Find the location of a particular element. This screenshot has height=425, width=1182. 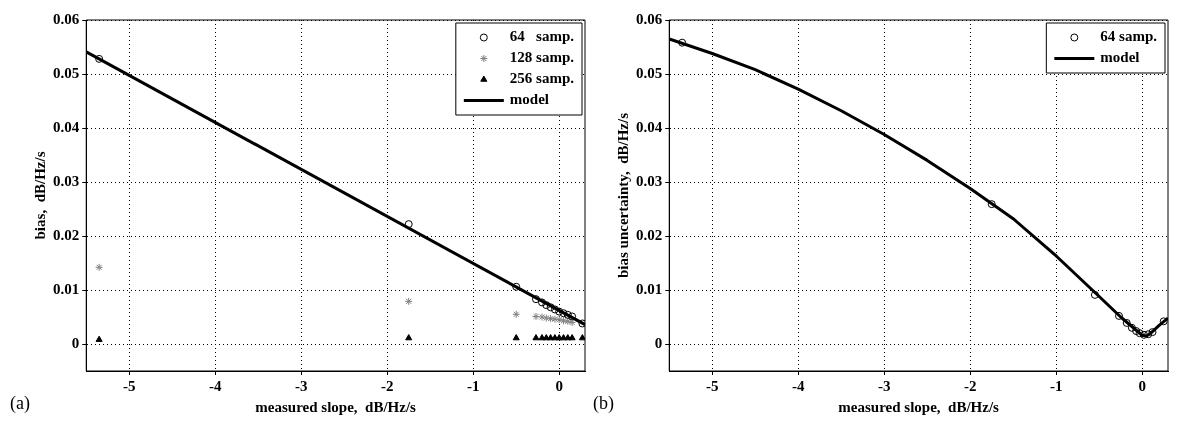

y-axis-title: bias, dB/Hz/s is located at coordinates (39, 195).